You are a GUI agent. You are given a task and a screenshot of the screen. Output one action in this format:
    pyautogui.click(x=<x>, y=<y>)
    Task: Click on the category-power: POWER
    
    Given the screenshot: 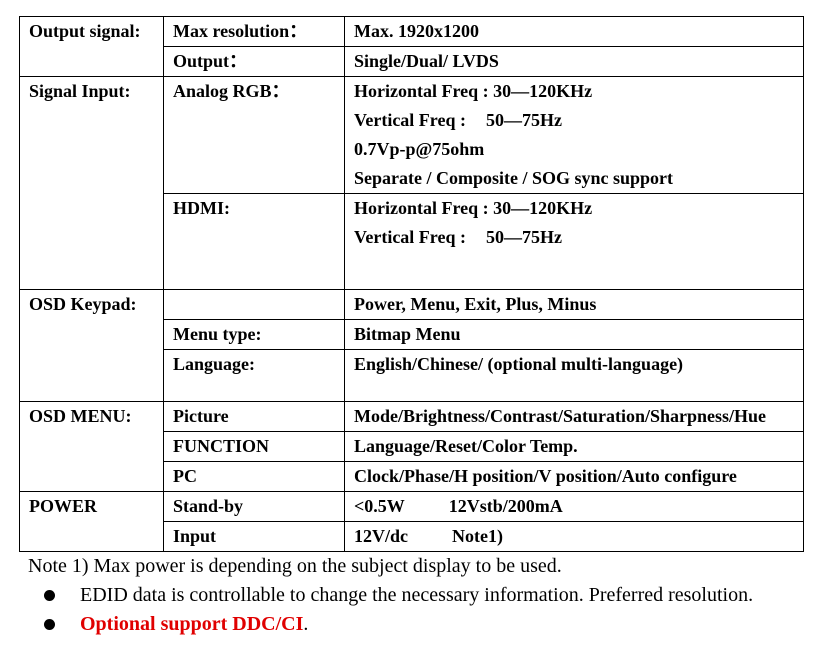 What is the action you would take?
    pyautogui.click(x=92, y=522)
    